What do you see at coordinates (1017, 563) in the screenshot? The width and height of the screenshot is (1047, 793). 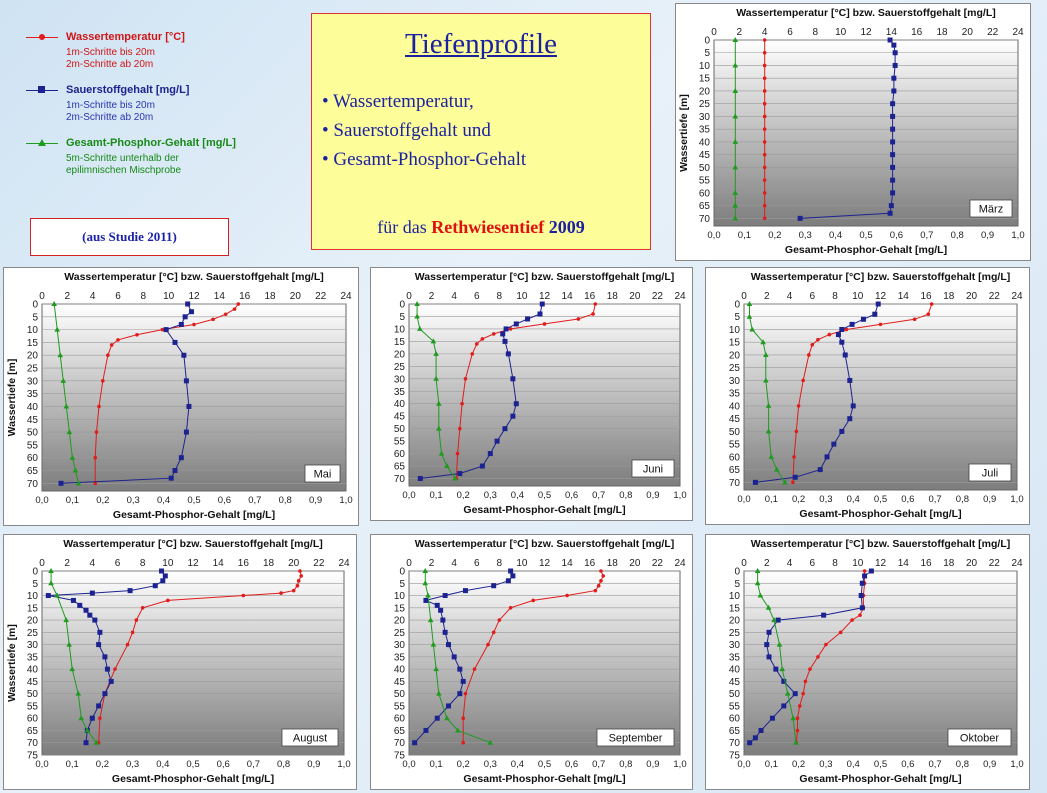 I see `top-tick-label: 24` at bounding box center [1017, 563].